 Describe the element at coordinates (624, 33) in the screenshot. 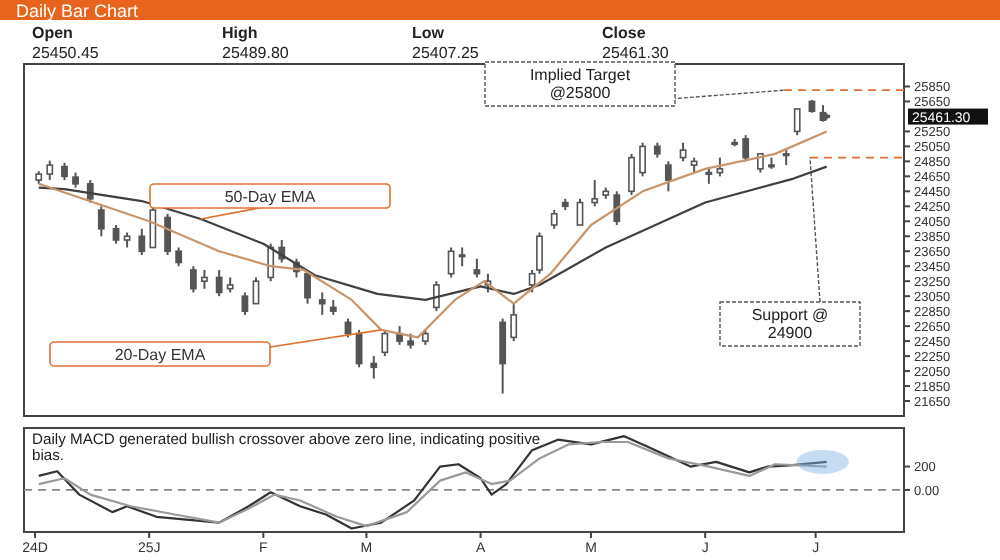

I see `text: Close` at that location.